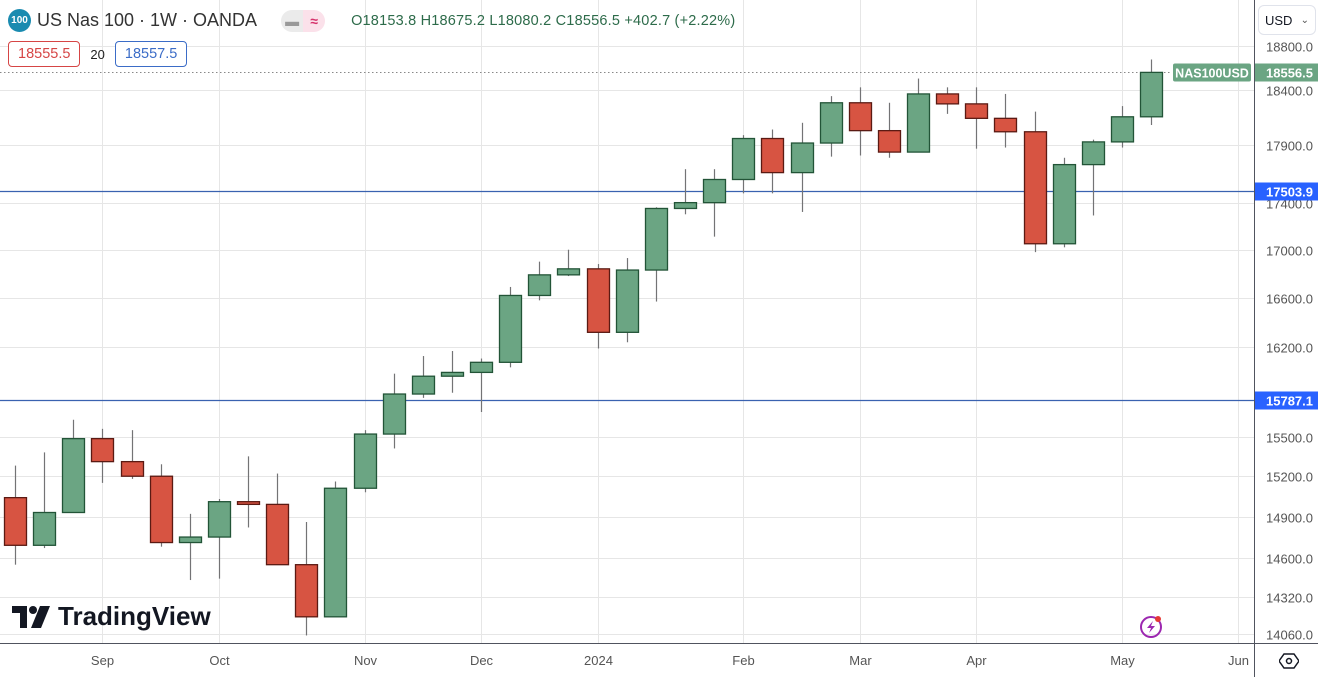 The image size is (1318, 677). I want to click on high-value: H18675.2, so click(453, 20).